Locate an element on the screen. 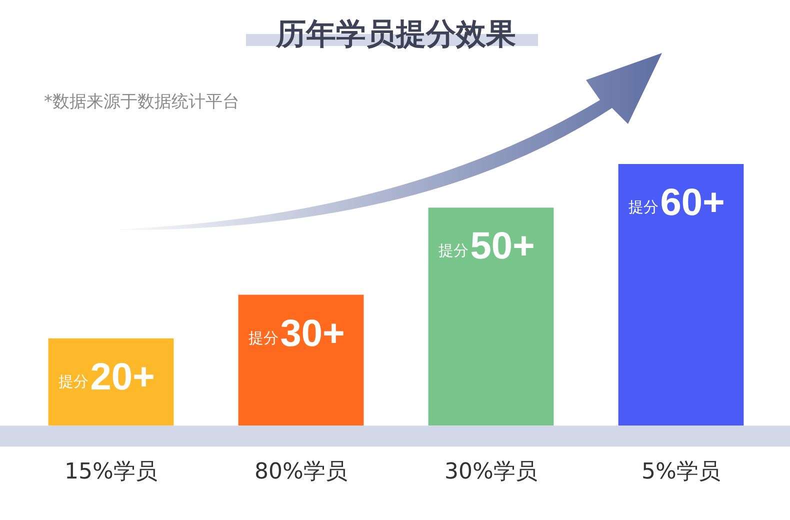  data-label: 提分50+ is located at coordinates (486, 247).